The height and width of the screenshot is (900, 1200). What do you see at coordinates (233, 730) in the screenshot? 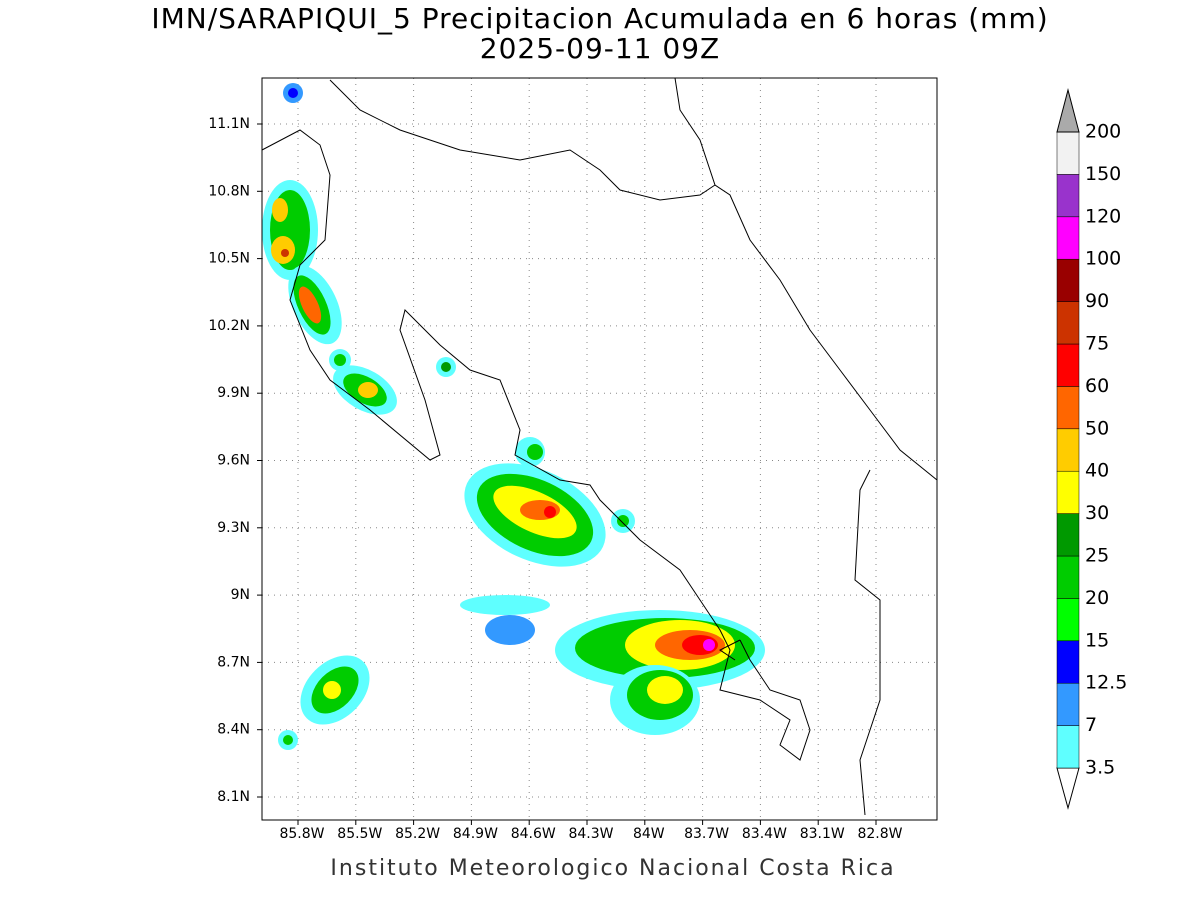
I see `lat-label: 8.4N` at bounding box center [233, 730].